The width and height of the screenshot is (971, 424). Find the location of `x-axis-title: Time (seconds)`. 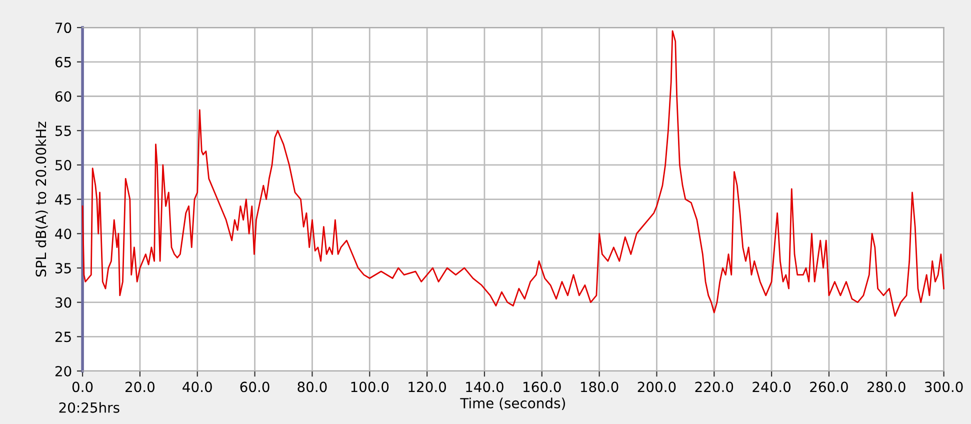

x-axis-title: Time (seconds) is located at coordinates (512, 404).